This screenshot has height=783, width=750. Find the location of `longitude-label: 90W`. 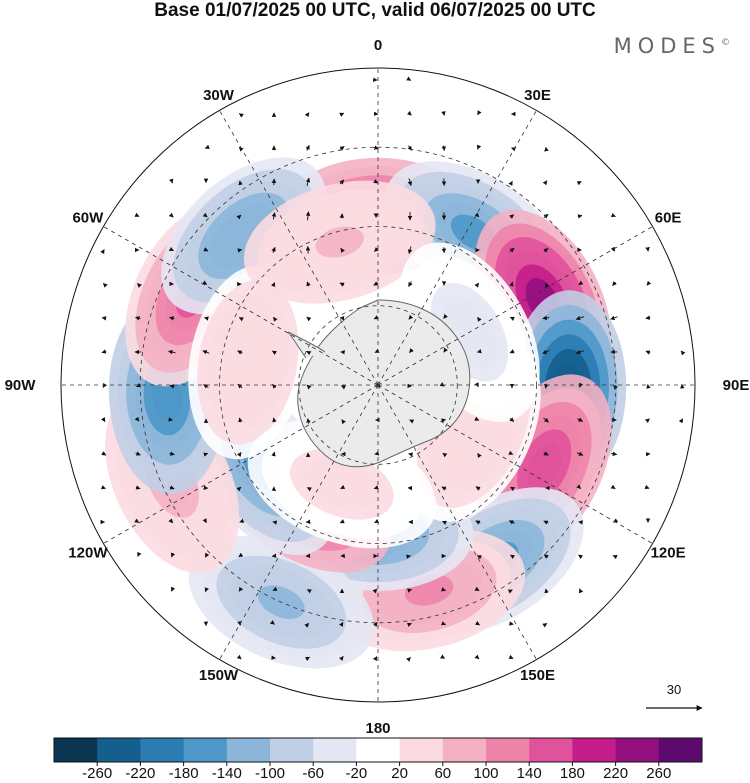

longitude-label: 90W is located at coordinates (21, 385).